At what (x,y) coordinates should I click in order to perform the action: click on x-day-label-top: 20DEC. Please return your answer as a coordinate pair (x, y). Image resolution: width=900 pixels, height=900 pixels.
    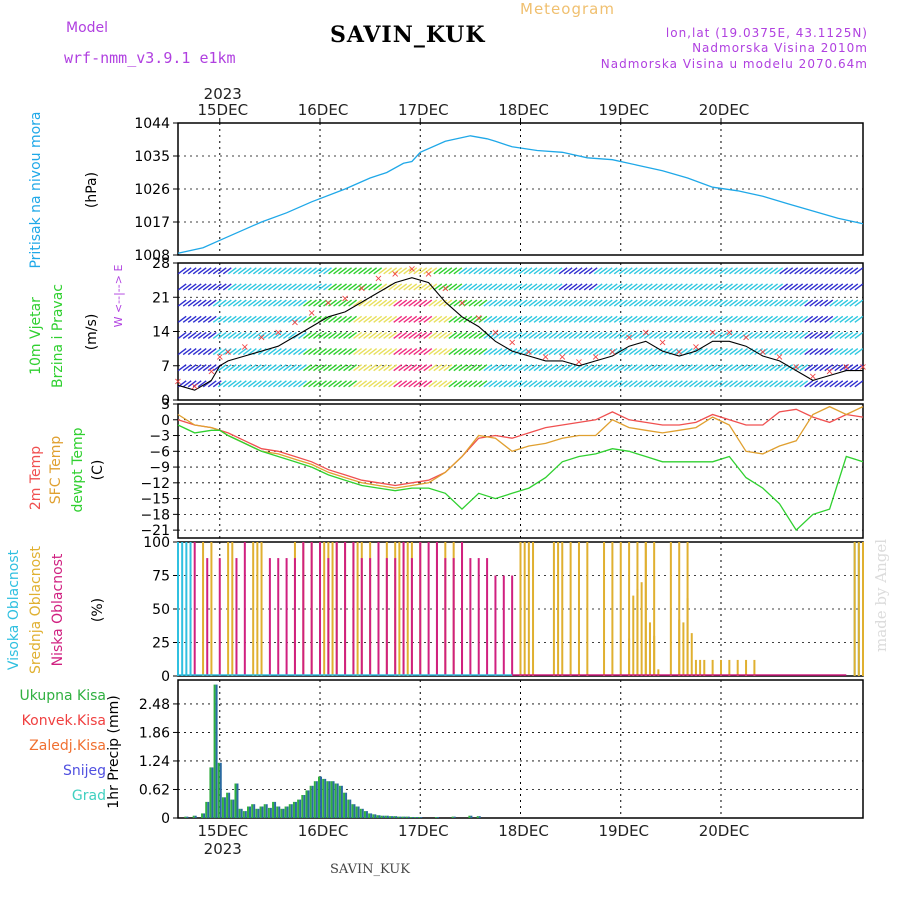
    Looking at the image, I should click on (724, 110).